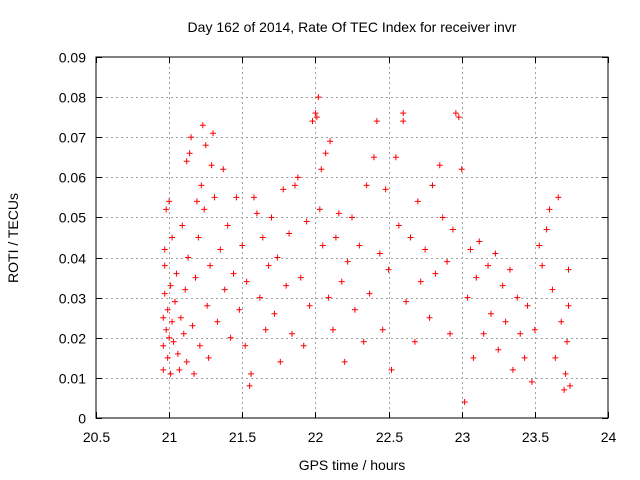  Describe the element at coordinates (72, 299) in the screenshot. I see `y-tick-label: 0.03` at that location.